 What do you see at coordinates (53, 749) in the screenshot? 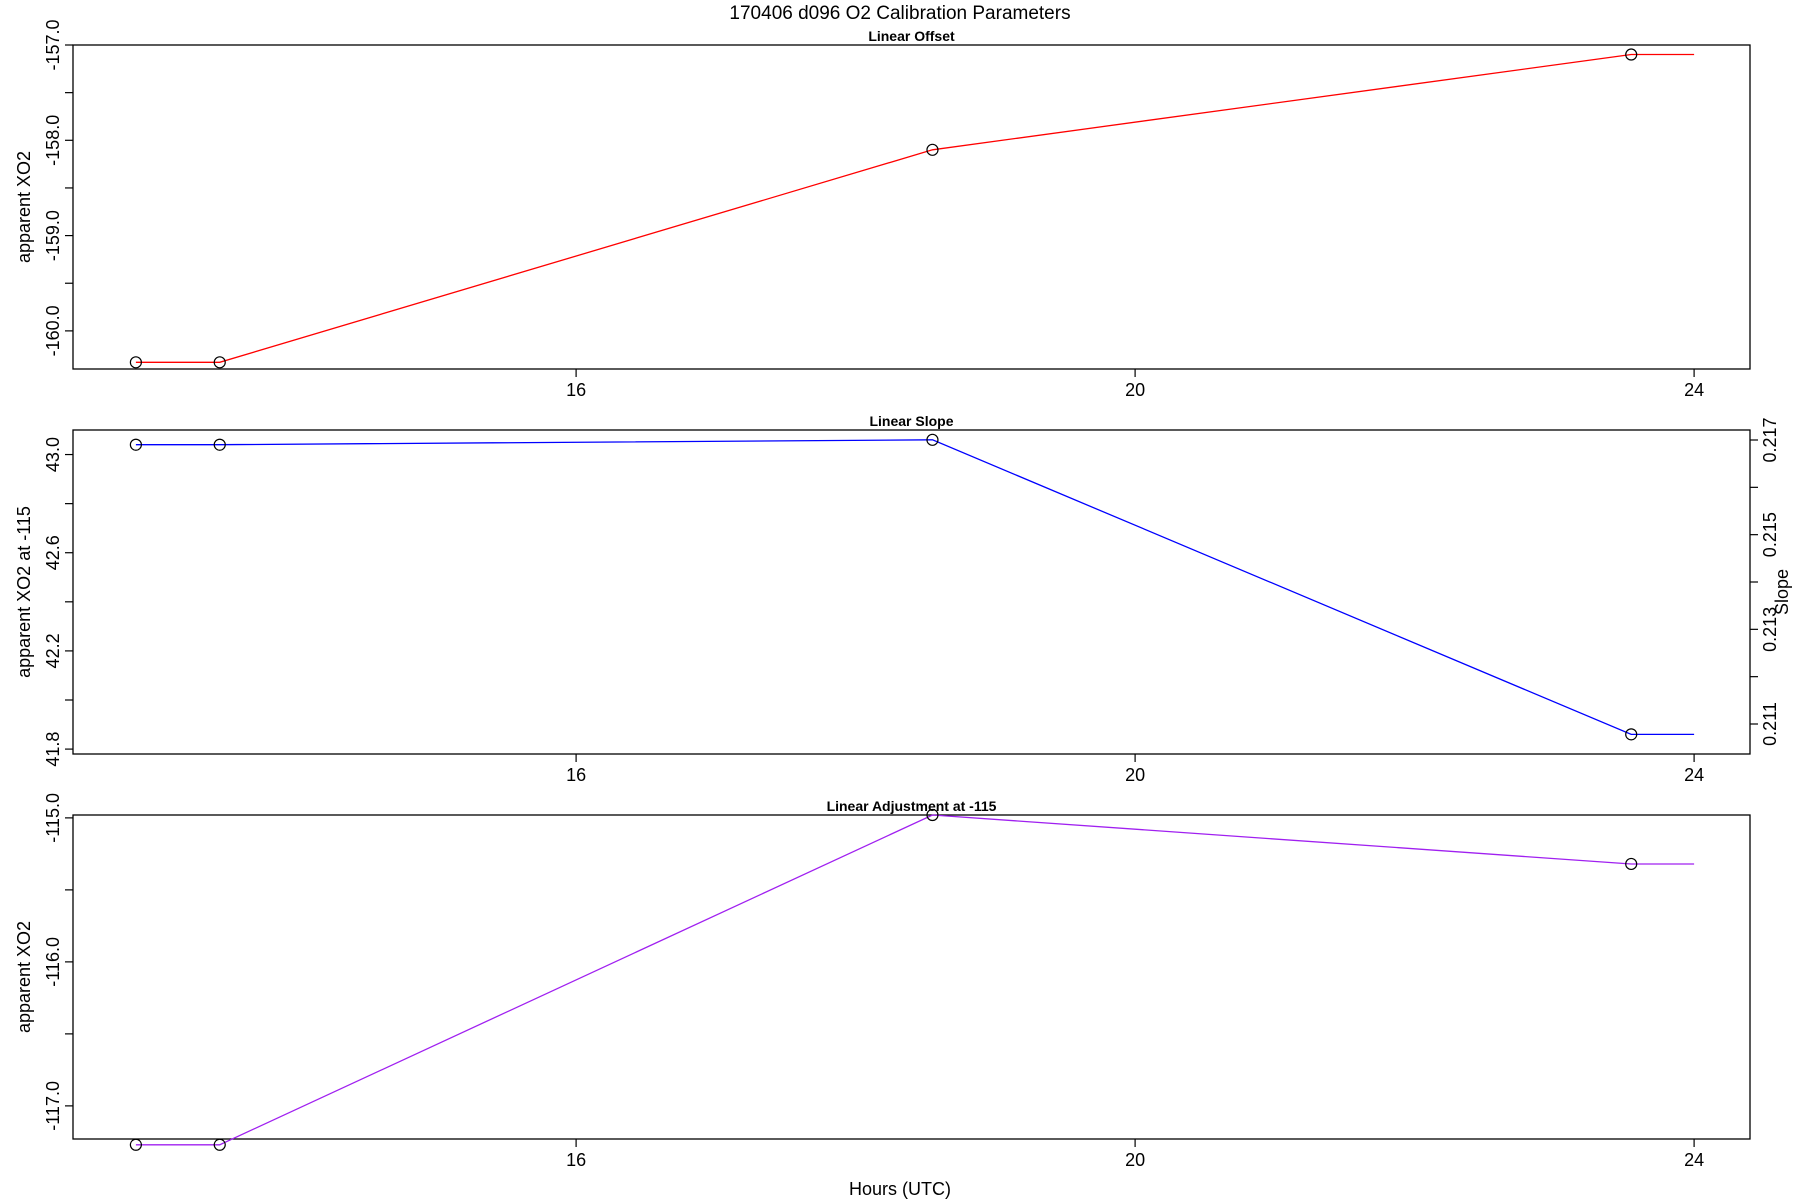
I see `y-tick-label: 41.8` at bounding box center [53, 749].